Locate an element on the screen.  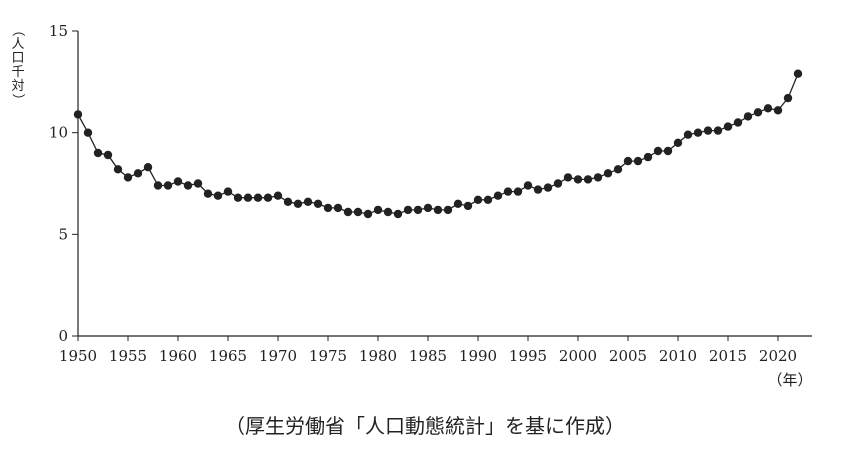
y-label-char: 口 is located at coordinates (17, 58).